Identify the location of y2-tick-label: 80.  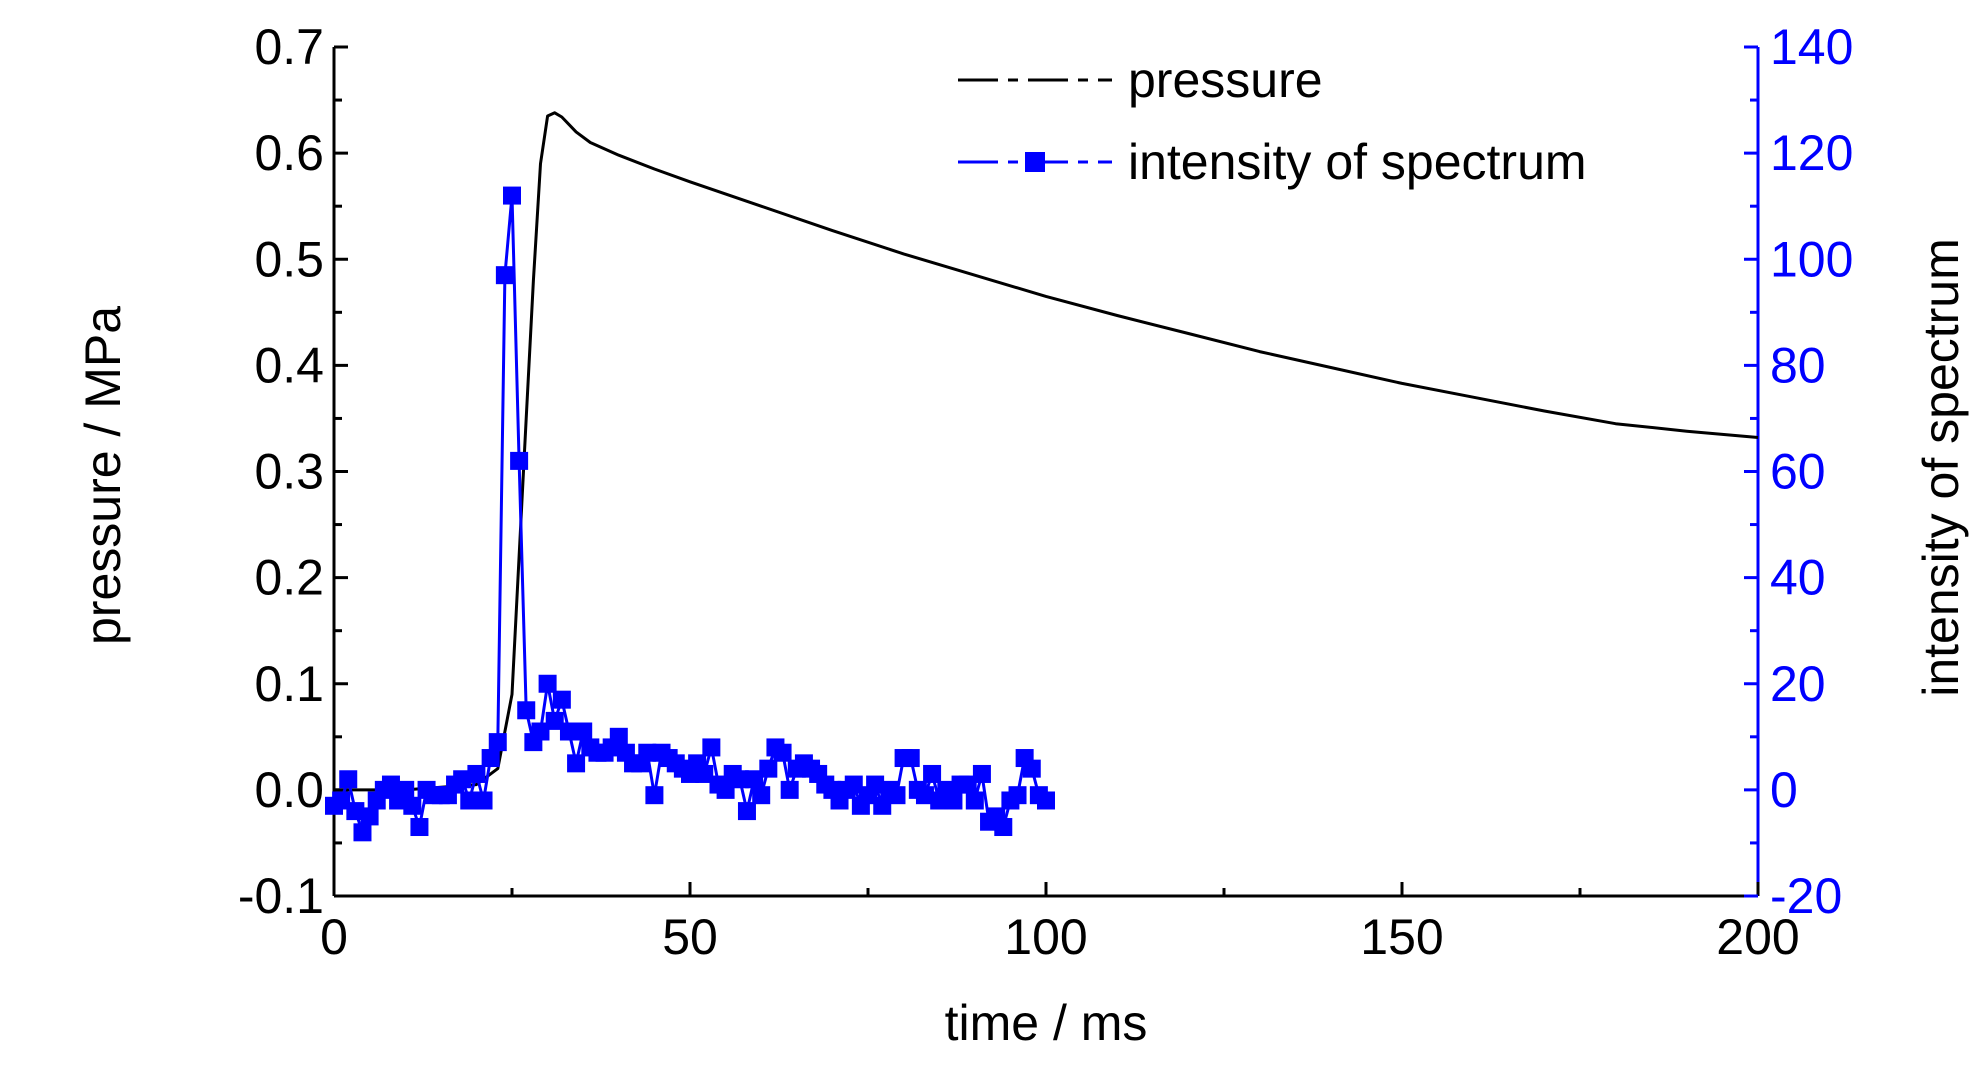
(1798, 365).